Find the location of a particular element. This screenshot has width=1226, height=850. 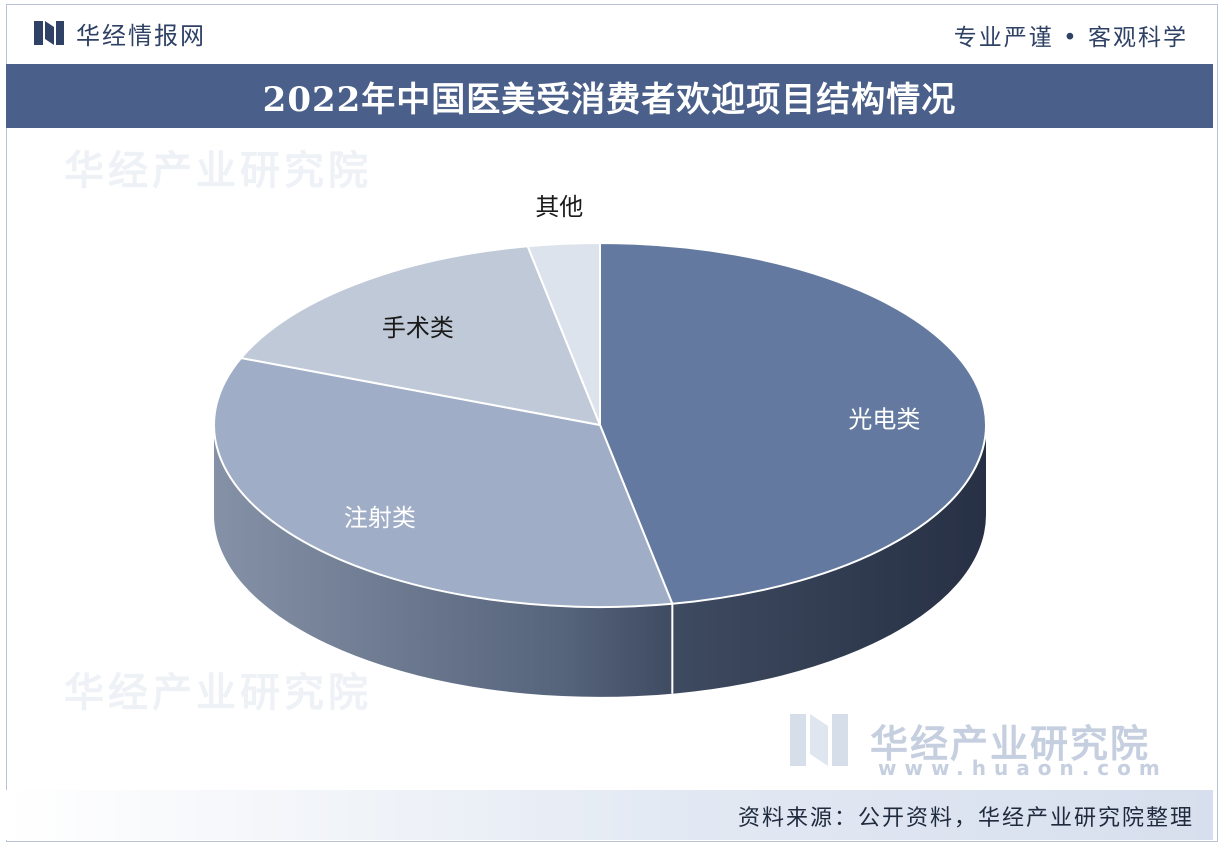

title-band: 2022年中国医美受消费者欢迎项目结构情况 is located at coordinates (609, 96).